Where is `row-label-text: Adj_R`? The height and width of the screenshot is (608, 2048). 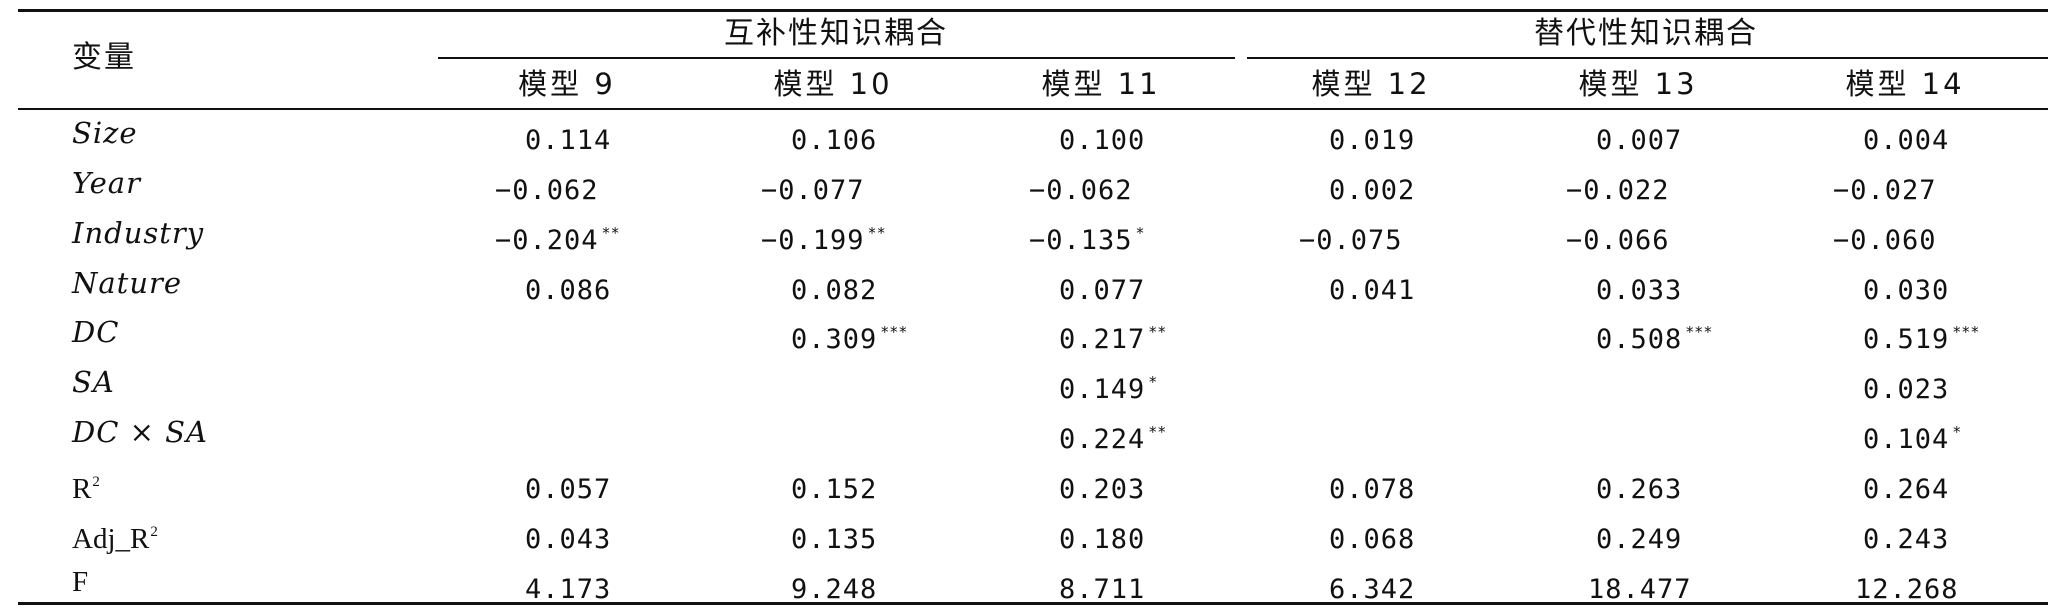 row-label-text: Adj_R is located at coordinates (111, 539).